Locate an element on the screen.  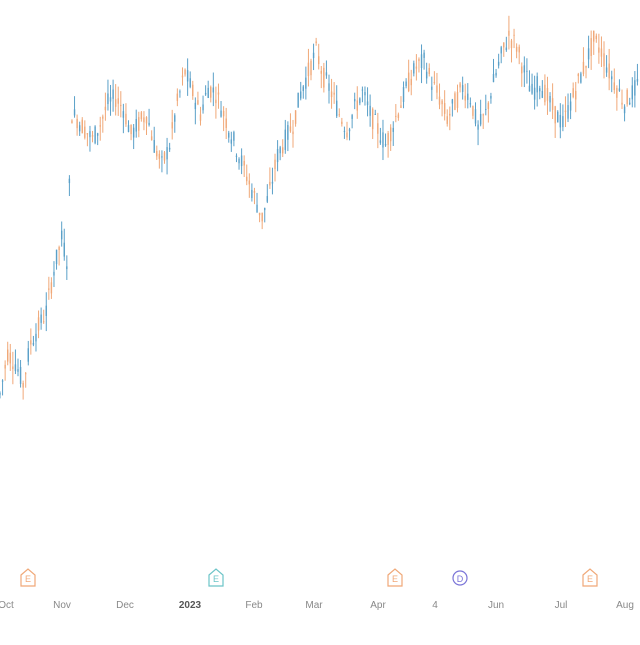
x-tick-label: Jun is located at coordinates (496, 605).